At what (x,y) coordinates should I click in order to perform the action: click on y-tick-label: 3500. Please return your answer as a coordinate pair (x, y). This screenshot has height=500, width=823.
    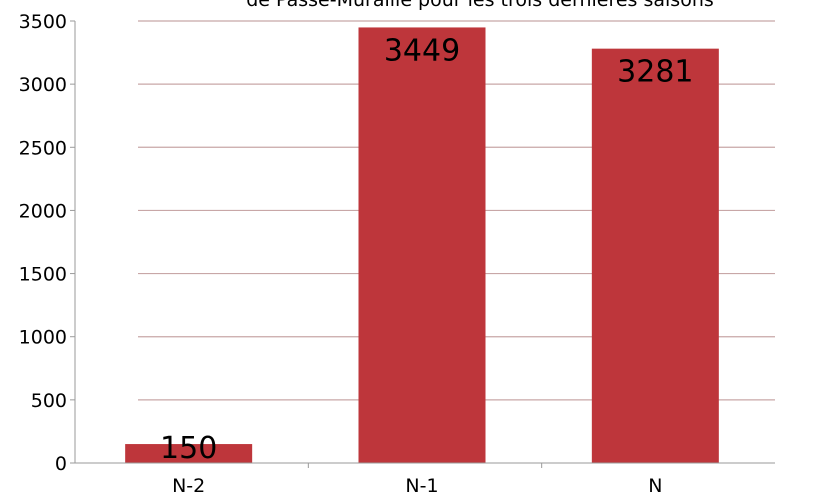
    Looking at the image, I should click on (43, 22).